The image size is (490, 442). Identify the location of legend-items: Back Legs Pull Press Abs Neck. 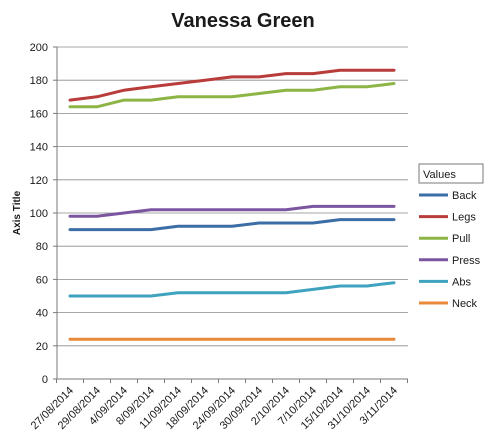
(450, 250).